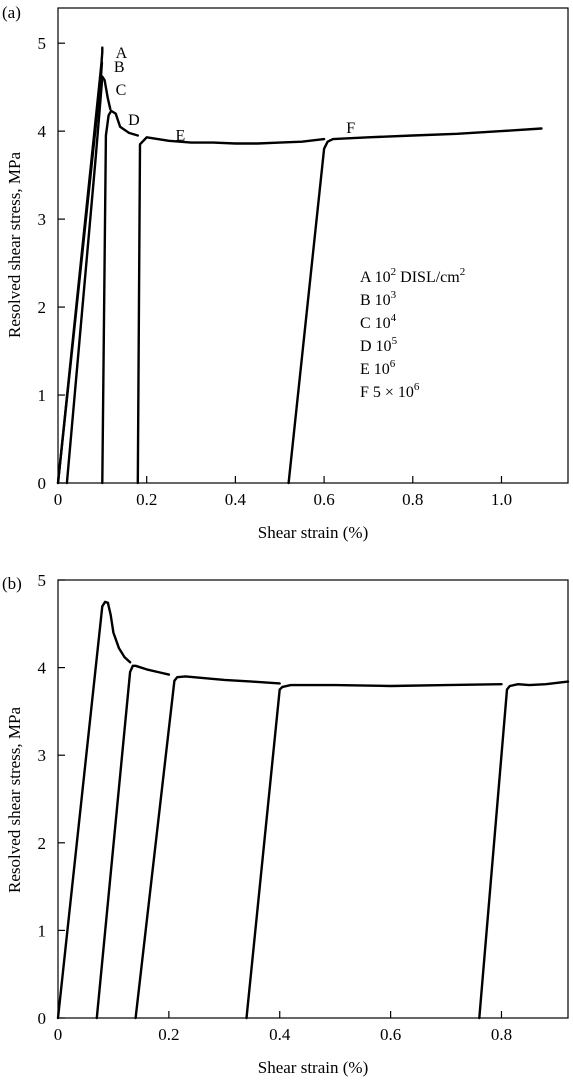  What do you see at coordinates (501, 499) in the screenshot?
I see `panel-a-x-tick-label: 1.0` at bounding box center [501, 499].